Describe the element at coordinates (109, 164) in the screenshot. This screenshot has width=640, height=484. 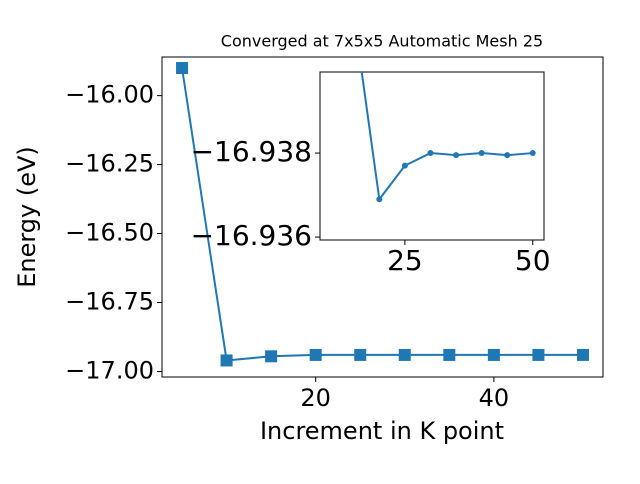
I see `y-tick-label: −16.25` at that location.